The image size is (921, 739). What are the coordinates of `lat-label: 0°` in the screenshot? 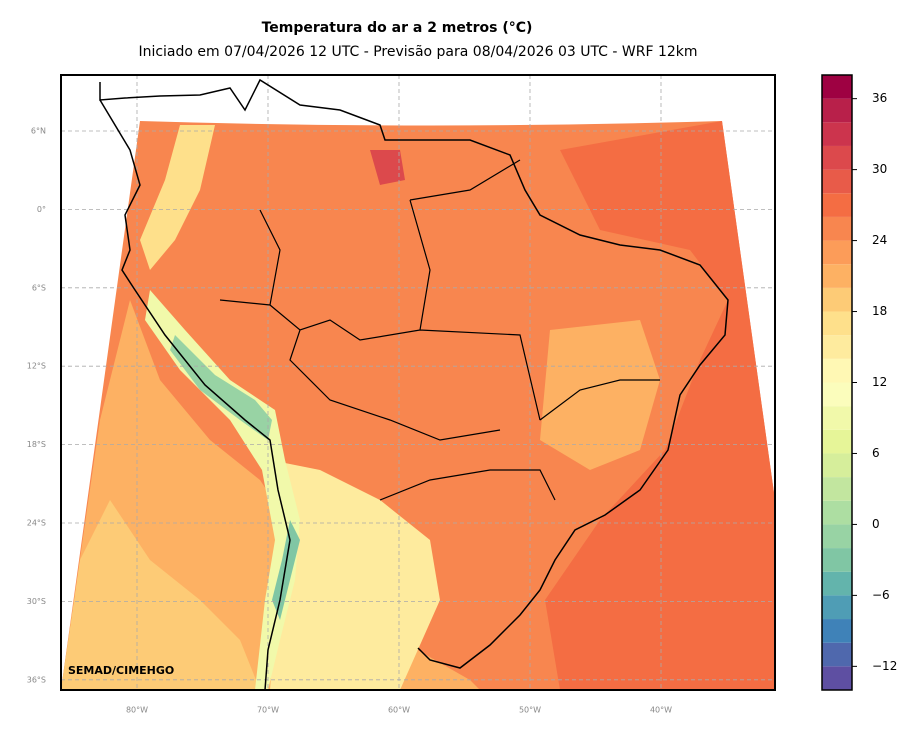 It's located at (41, 209).